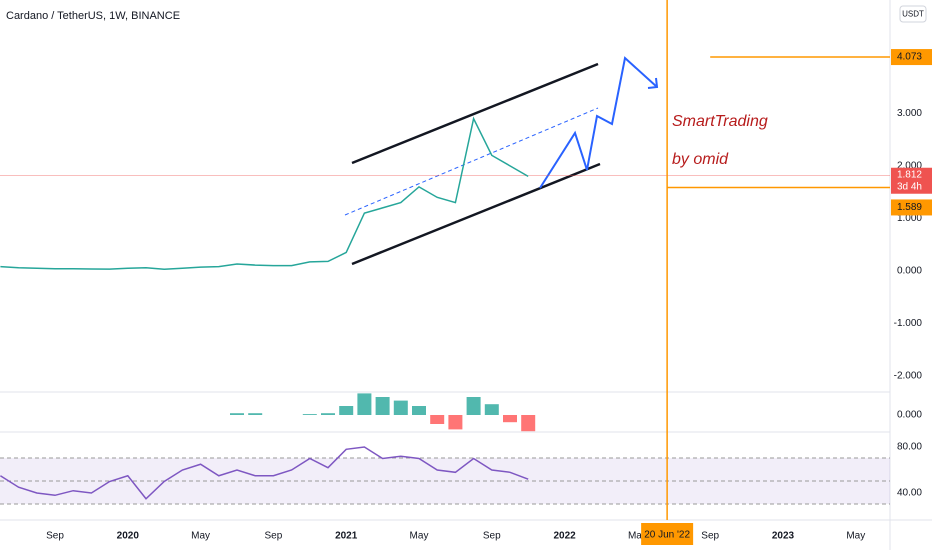  What do you see at coordinates (598, 122) in the screenshot?
I see `projection-path` at bounding box center [598, 122].